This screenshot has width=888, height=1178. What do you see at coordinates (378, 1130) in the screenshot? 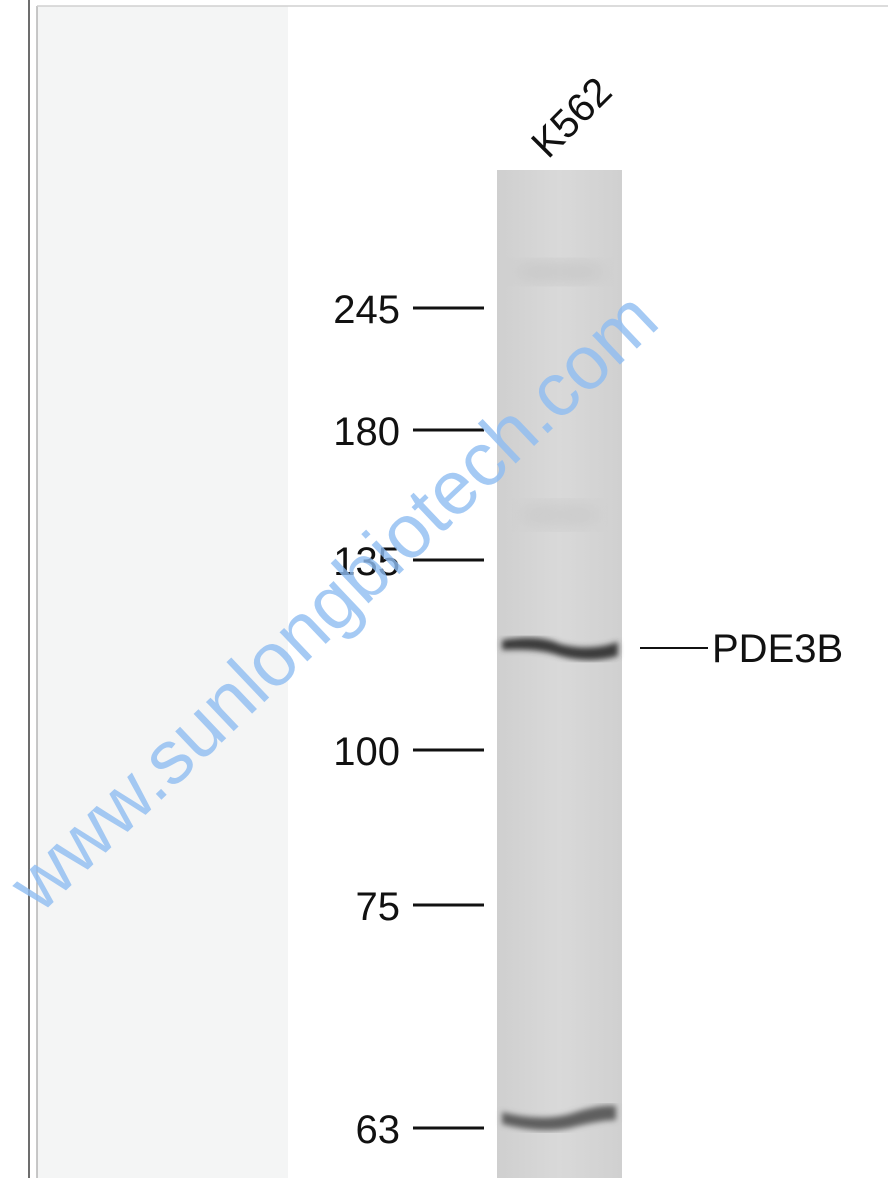
I see `marker-label: 63` at bounding box center [378, 1130].